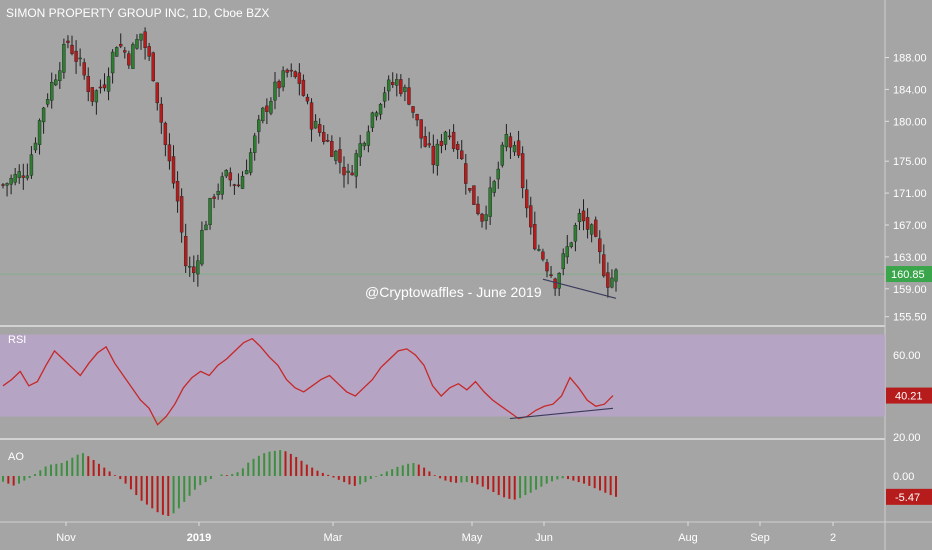 This screenshot has height=550, width=932. Describe the element at coordinates (910, 226) in the screenshot. I see `price-tick-label: 167.00` at that location.